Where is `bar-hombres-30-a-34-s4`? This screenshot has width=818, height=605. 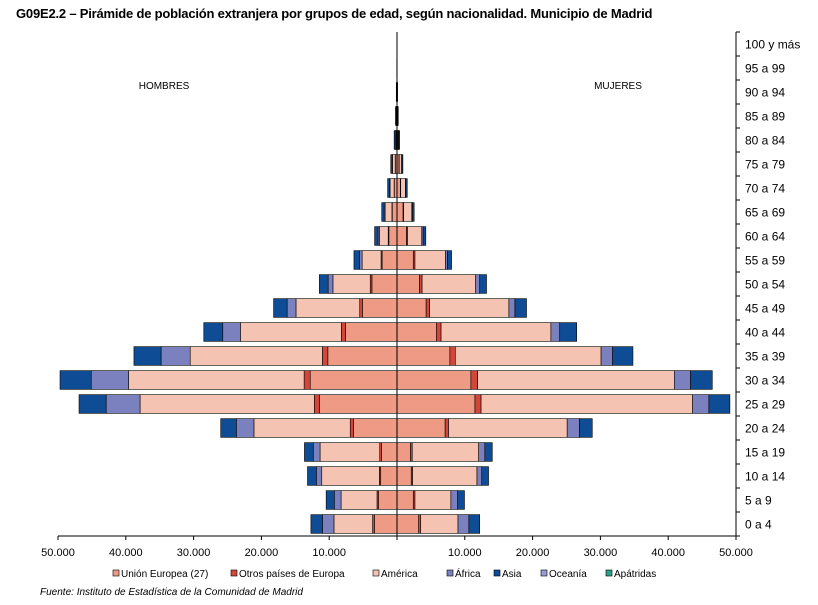
bar-hombres-30-a-34-s4 is located at coordinates (75, 380).